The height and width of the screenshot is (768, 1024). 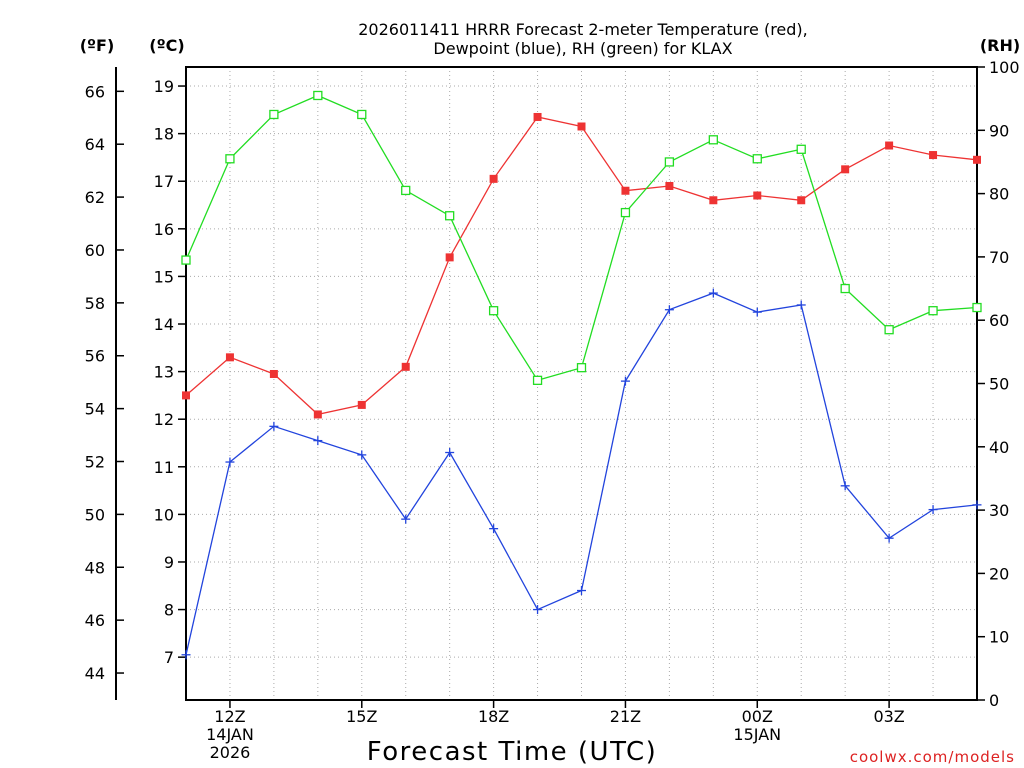 What do you see at coordinates (757, 716) in the screenshot?
I see `x-tick-label: 00Z` at bounding box center [757, 716].